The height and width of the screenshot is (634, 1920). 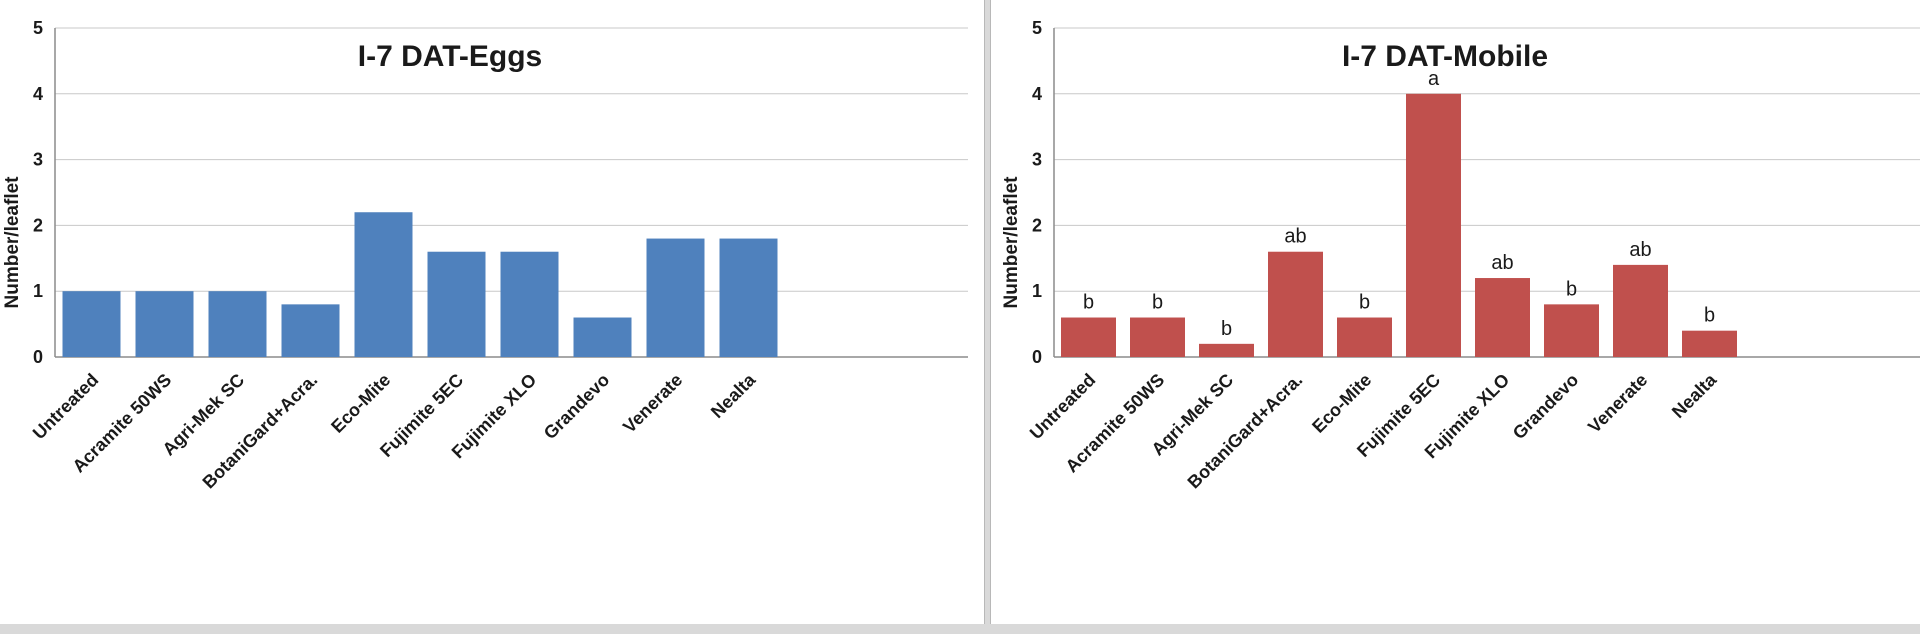 I want to click on data-label: a, so click(x=1434, y=79).